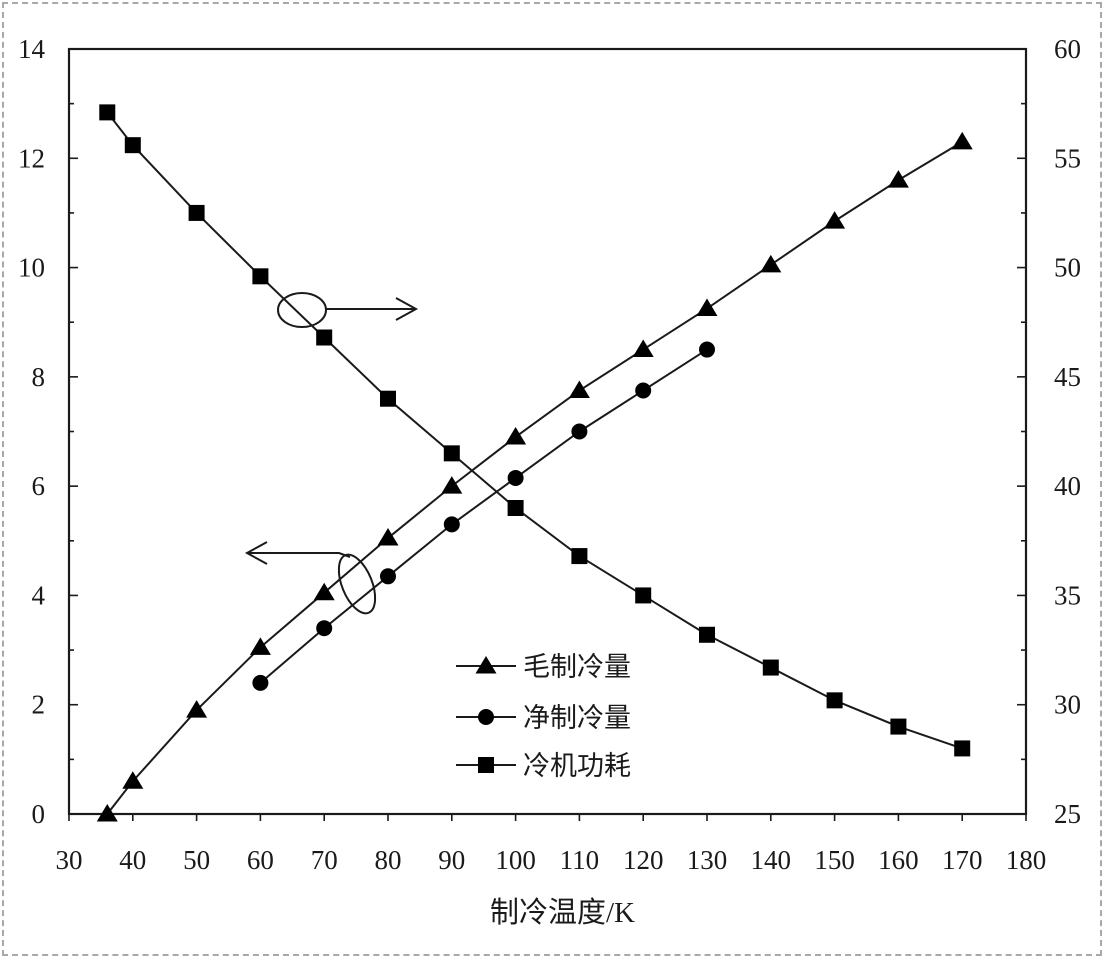  Describe the element at coordinates (1067, 595) in the screenshot. I see `y2-tick-label: 35` at that location.